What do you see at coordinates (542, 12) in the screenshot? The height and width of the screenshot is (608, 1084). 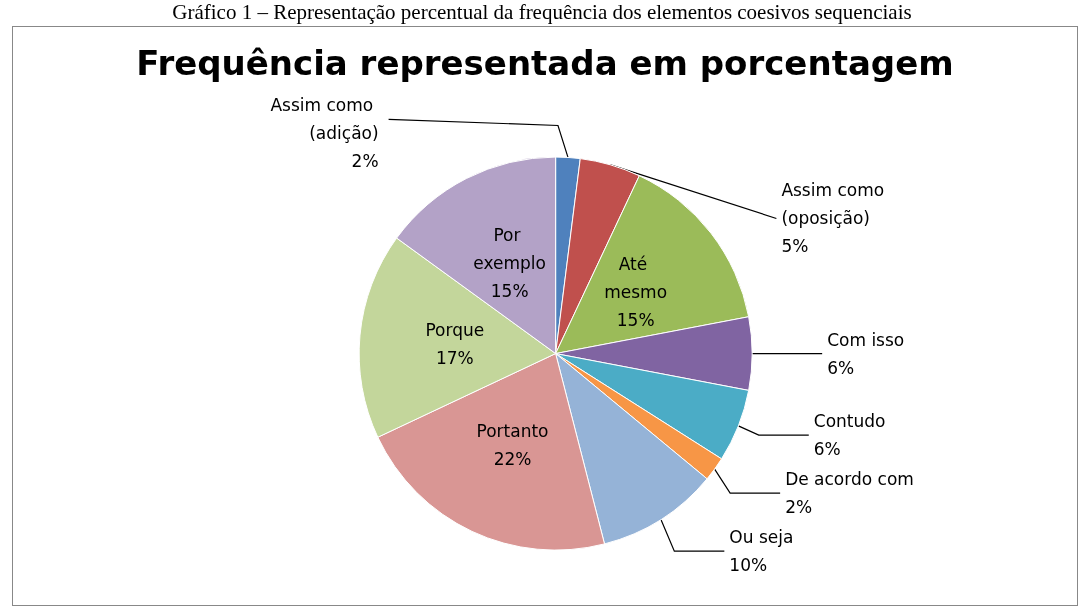 I see `text: Gráfico 1 – Representação percentual da frequência dos elementos coesivos sequenciais` at bounding box center [542, 12].